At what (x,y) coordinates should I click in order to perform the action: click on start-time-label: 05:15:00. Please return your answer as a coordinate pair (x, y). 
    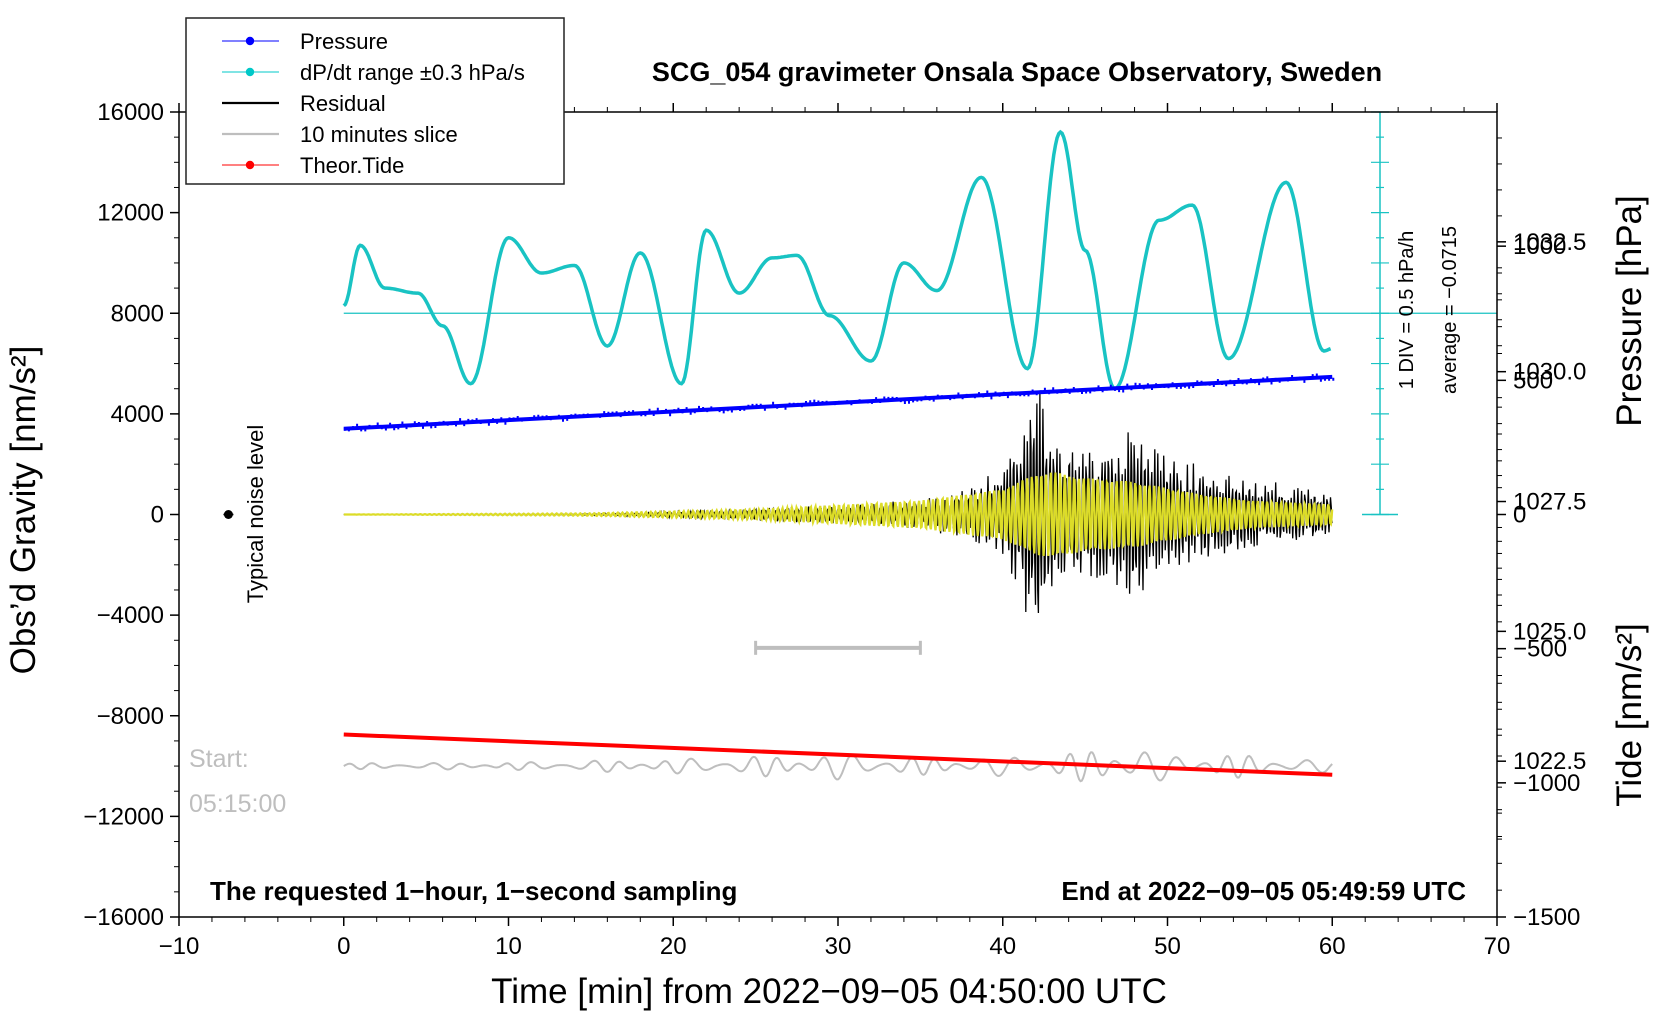
    Looking at the image, I should click on (237, 804).